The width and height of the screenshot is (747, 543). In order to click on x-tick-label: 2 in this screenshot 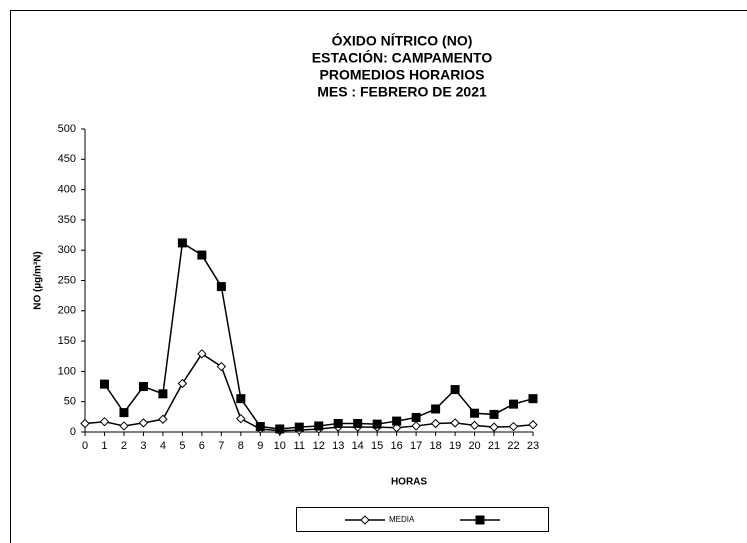, I will do `click(124, 446)`.